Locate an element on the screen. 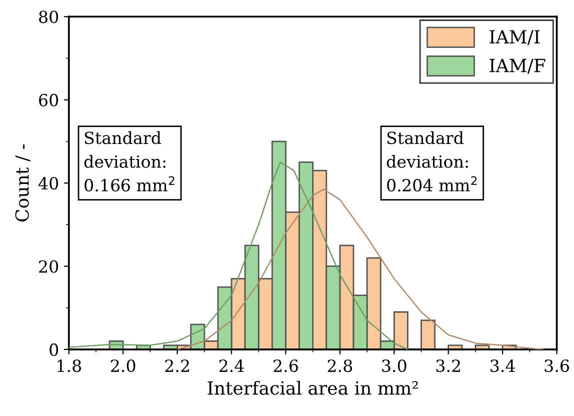 Image resolution: width=574 pixels, height=416 pixels. y-tick-label: 20 is located at coordinates (48, 266).